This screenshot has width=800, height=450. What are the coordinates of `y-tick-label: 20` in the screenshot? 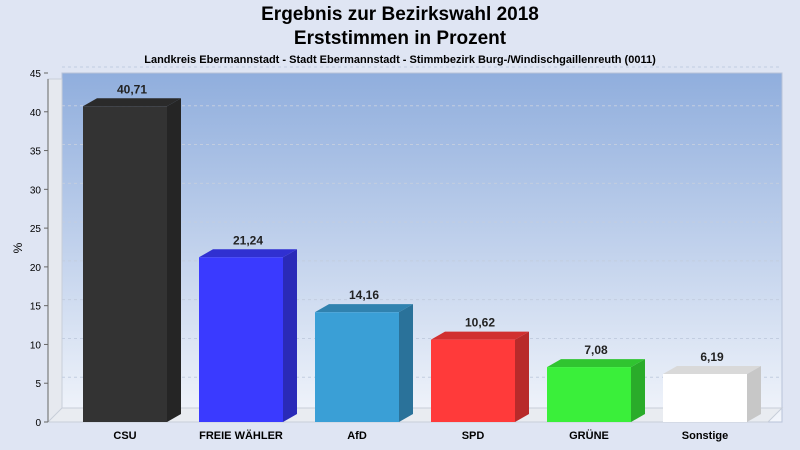 It's located at (36, 268).